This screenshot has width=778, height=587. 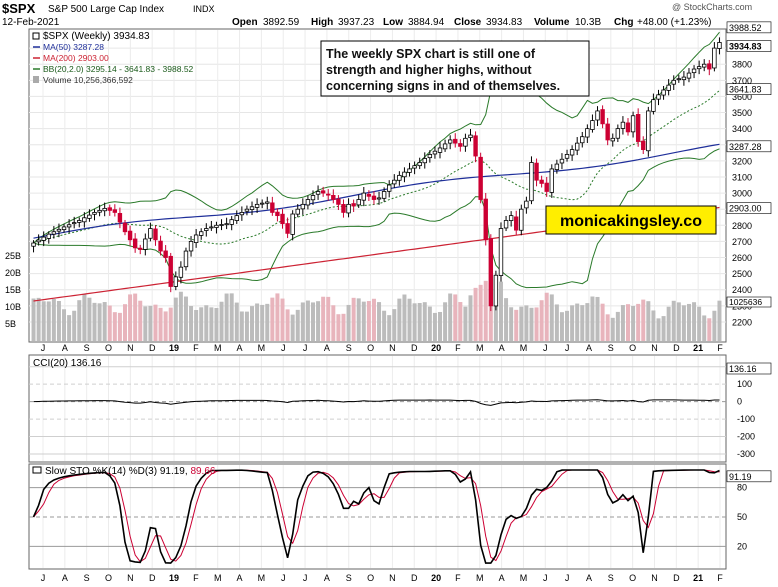 I want to click on cci-line, so click(x=376, y=402).